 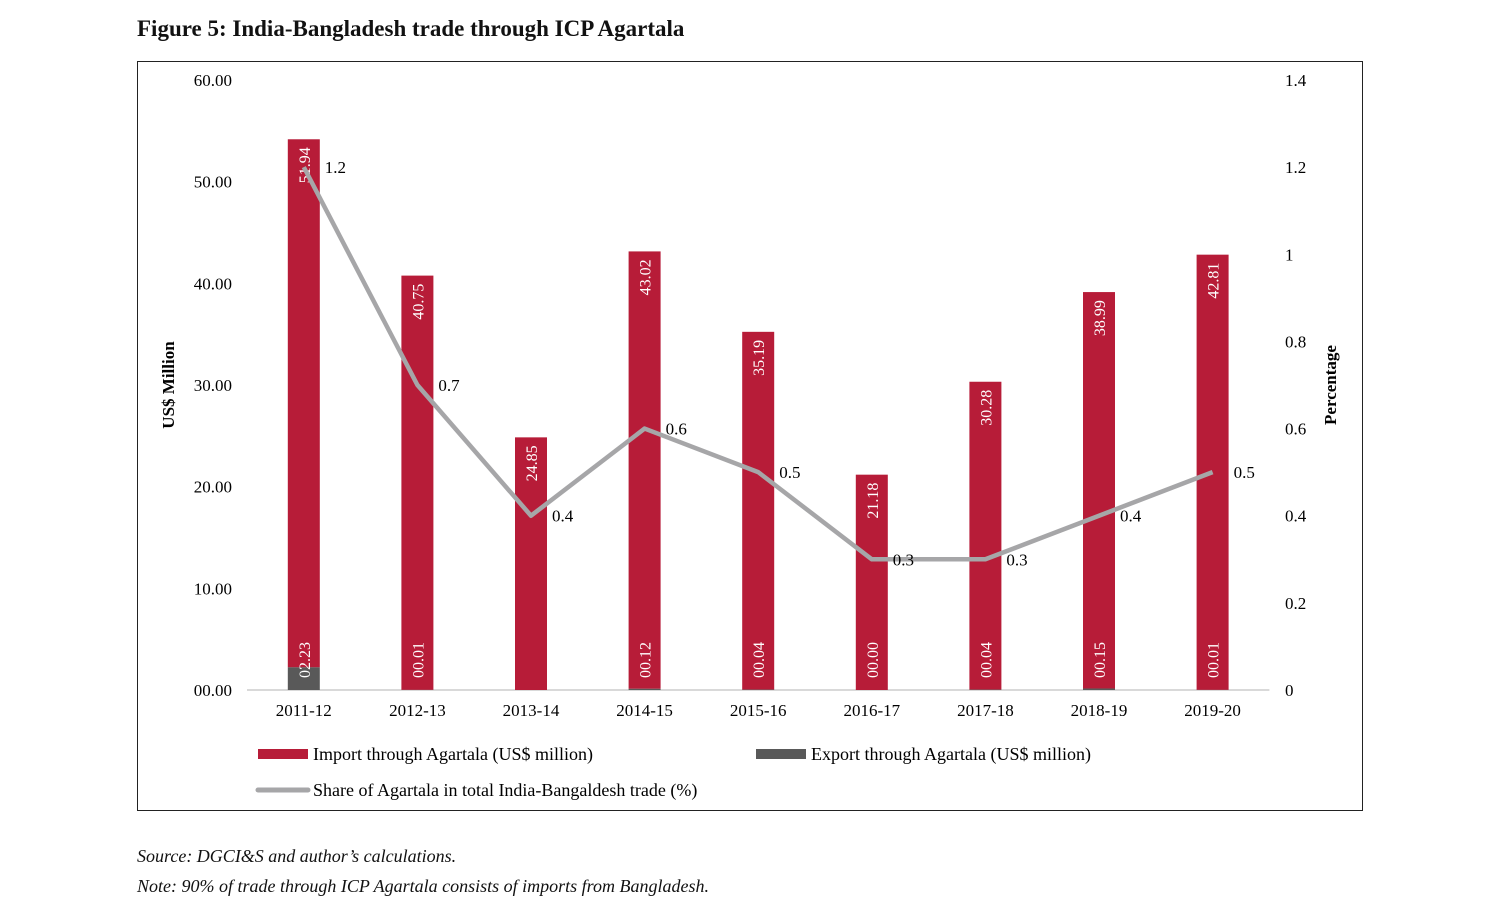 What do you see at coordinates (1330, 385) in the screenshot?
I see `y2-axis-title: Percentage` at bounding box center [1330, 385].